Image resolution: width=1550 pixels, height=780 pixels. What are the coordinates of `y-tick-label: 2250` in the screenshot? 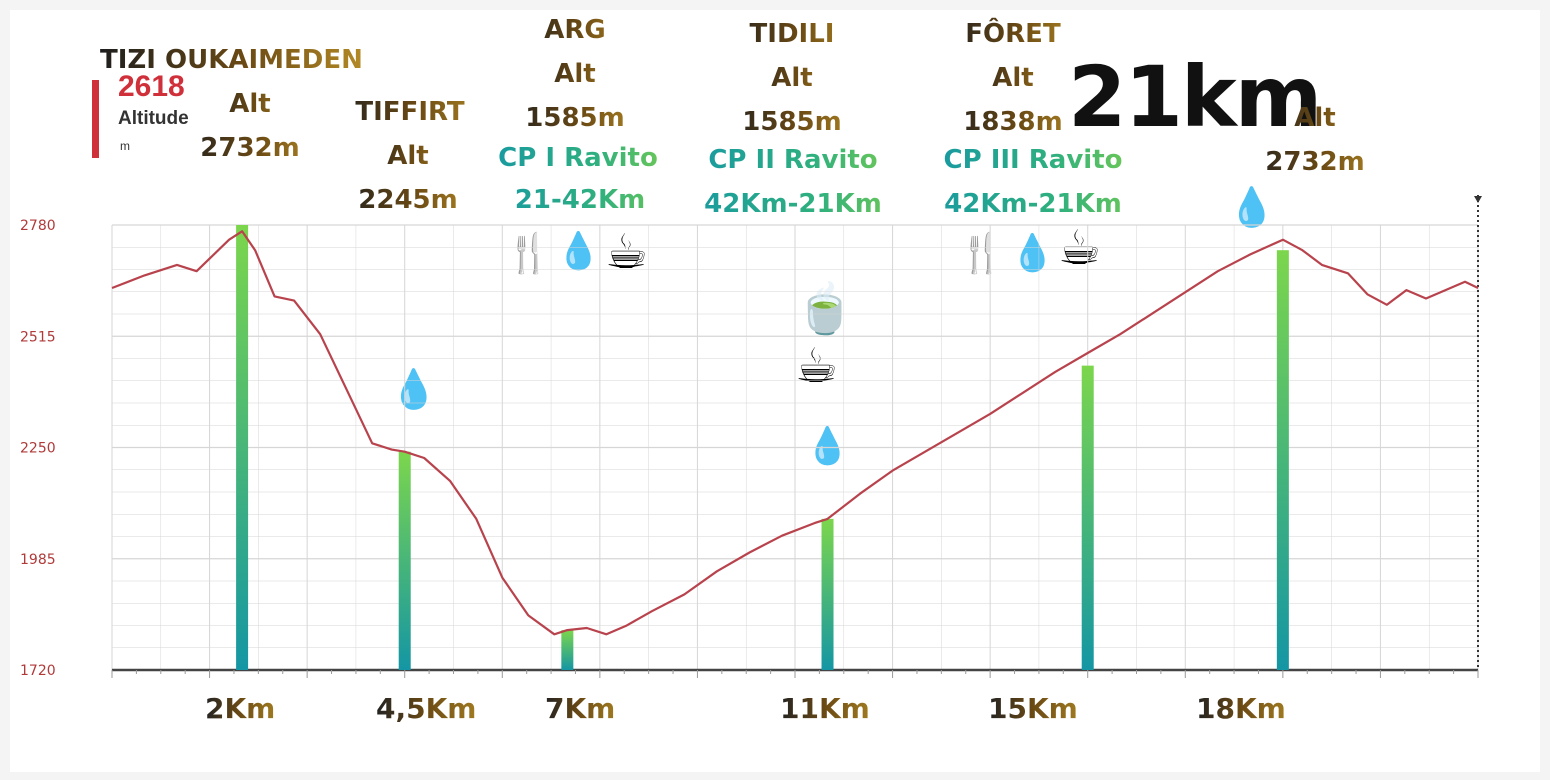 It's located at (38, 449).